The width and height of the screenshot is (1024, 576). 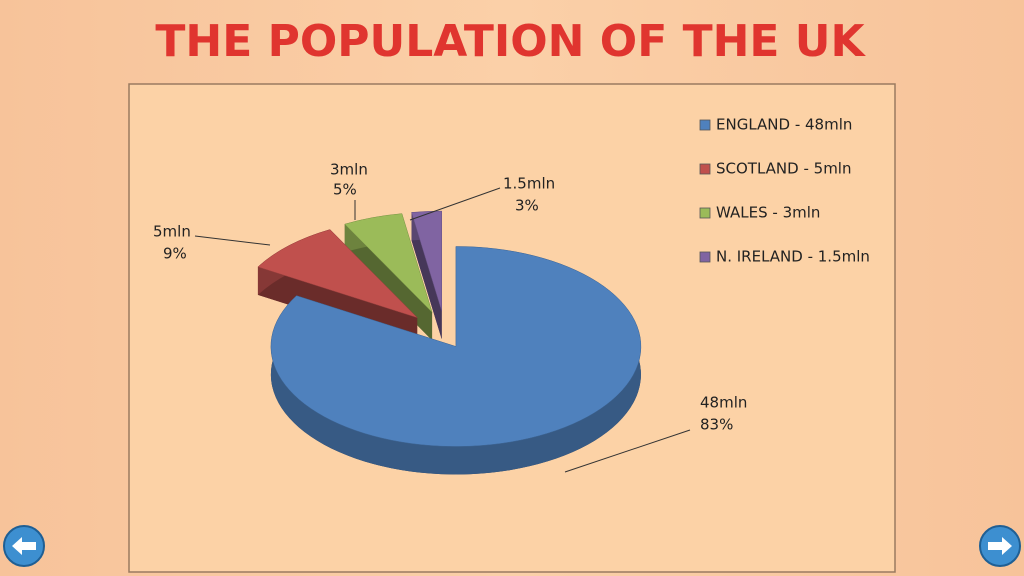 I want to click on data-label: 5mln, so click(x=172, y=232).